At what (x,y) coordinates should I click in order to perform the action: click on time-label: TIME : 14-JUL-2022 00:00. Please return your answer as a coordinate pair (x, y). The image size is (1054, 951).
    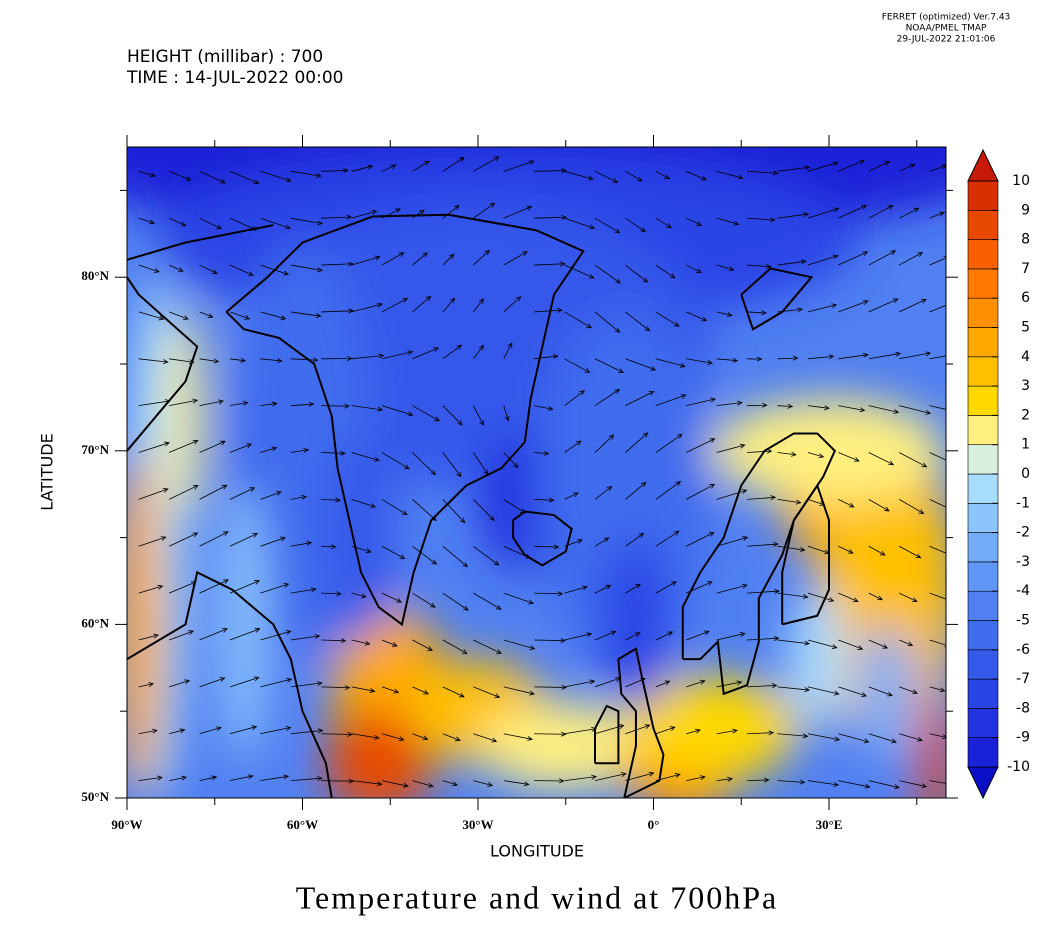
    Looking at the image, I should click on (234, 78).